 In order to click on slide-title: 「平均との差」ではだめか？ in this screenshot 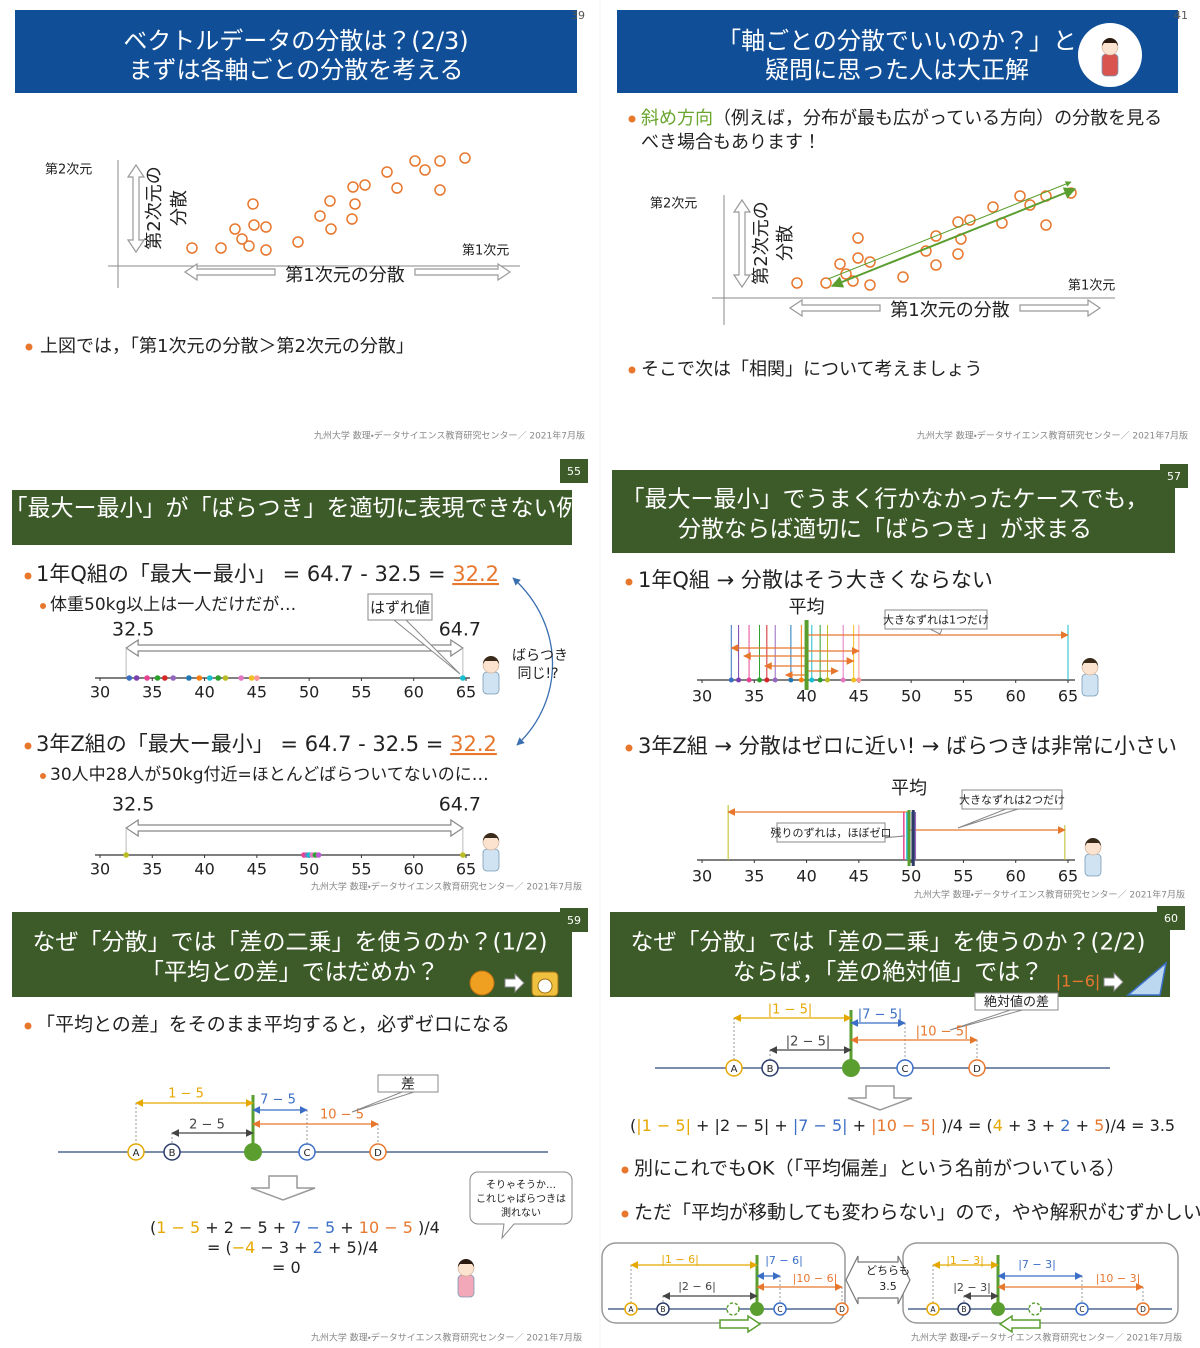, I will do `click(290, 973)`.